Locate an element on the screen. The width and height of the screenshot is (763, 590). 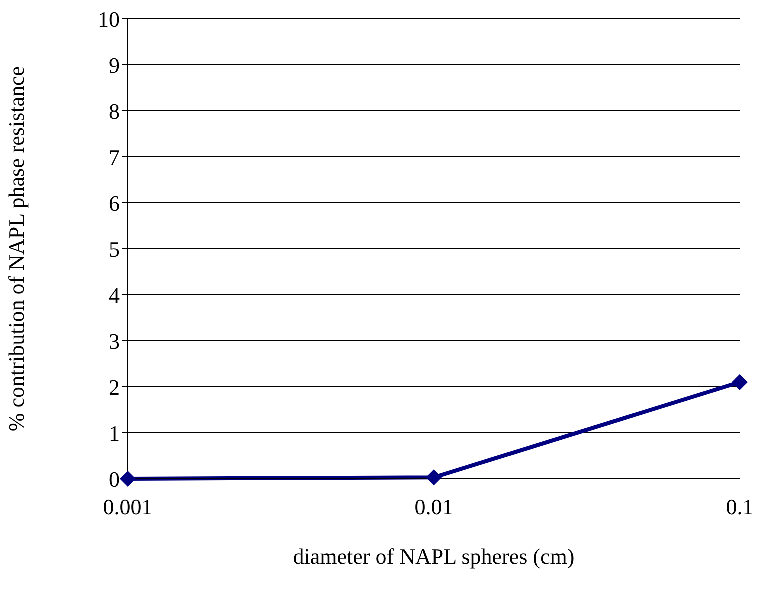
x-tick-label: 0.01 is located at coordinates (434, 507).